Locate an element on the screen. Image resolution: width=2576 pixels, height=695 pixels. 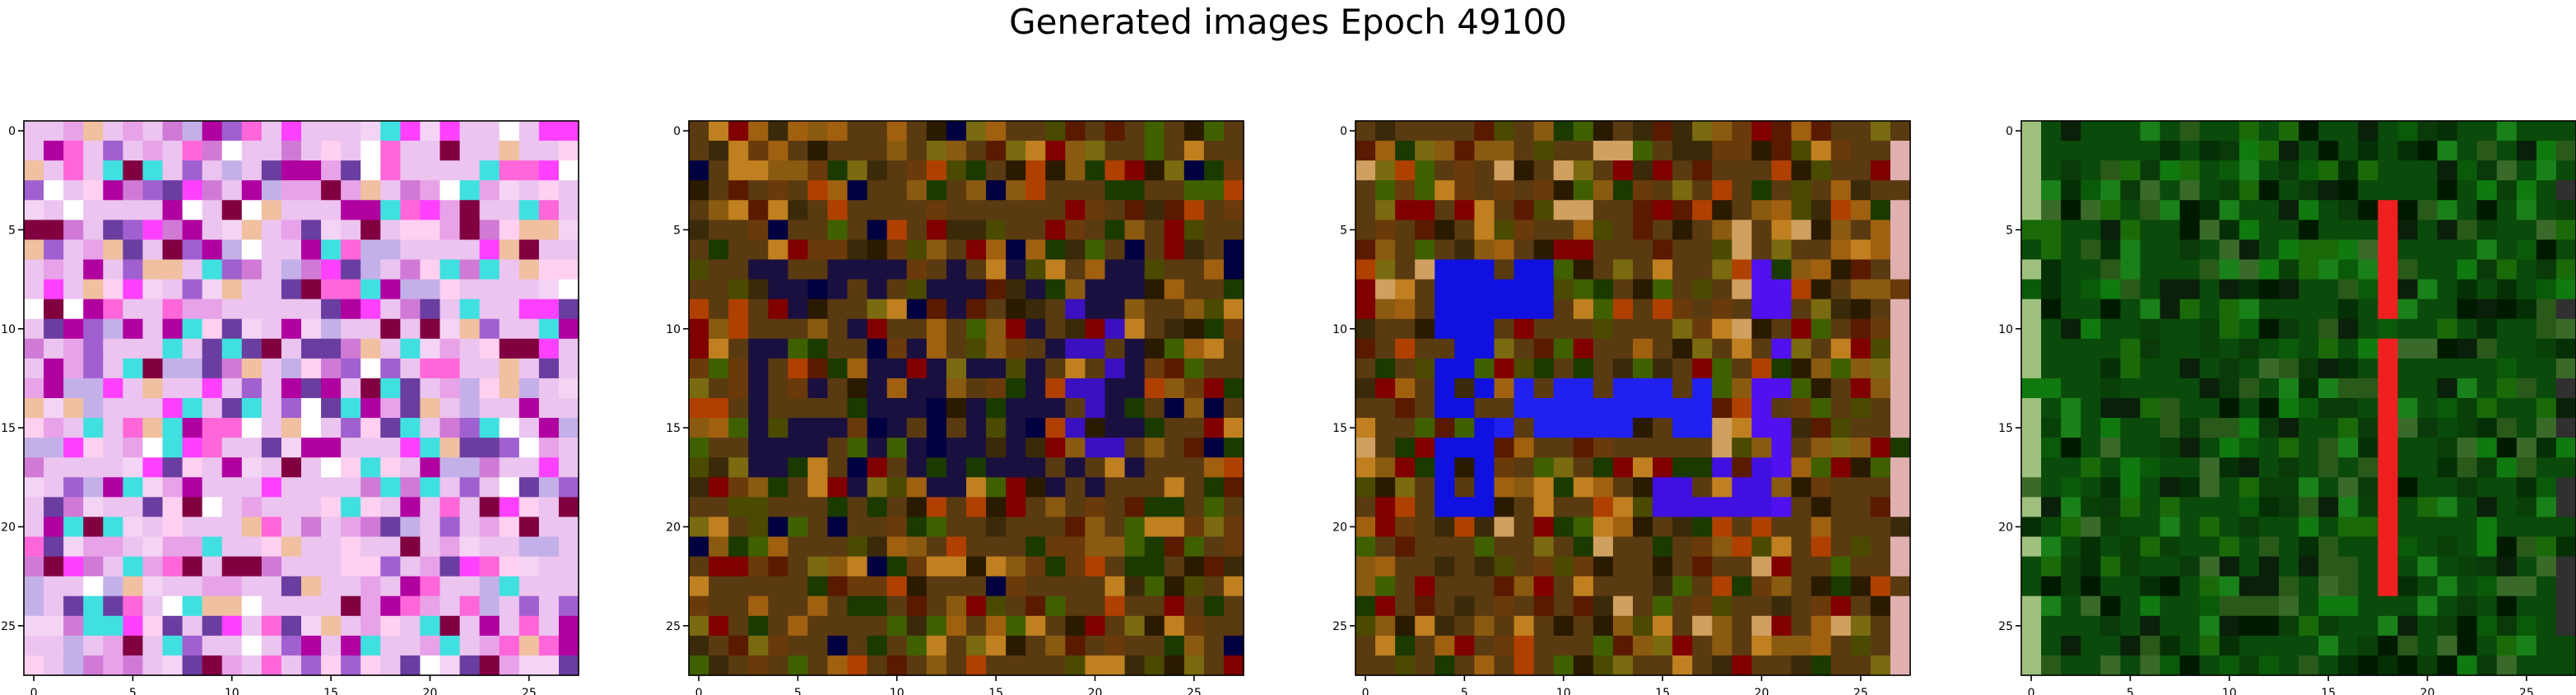
y-tick-label: 25 is located at coordinates (1339, 626).